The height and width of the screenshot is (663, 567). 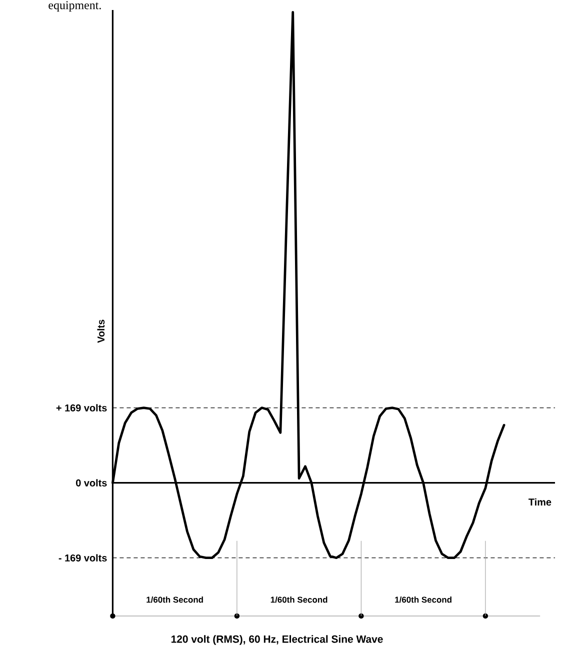 I want to click on x-axis-title: Time, so click(x=540, y=502).